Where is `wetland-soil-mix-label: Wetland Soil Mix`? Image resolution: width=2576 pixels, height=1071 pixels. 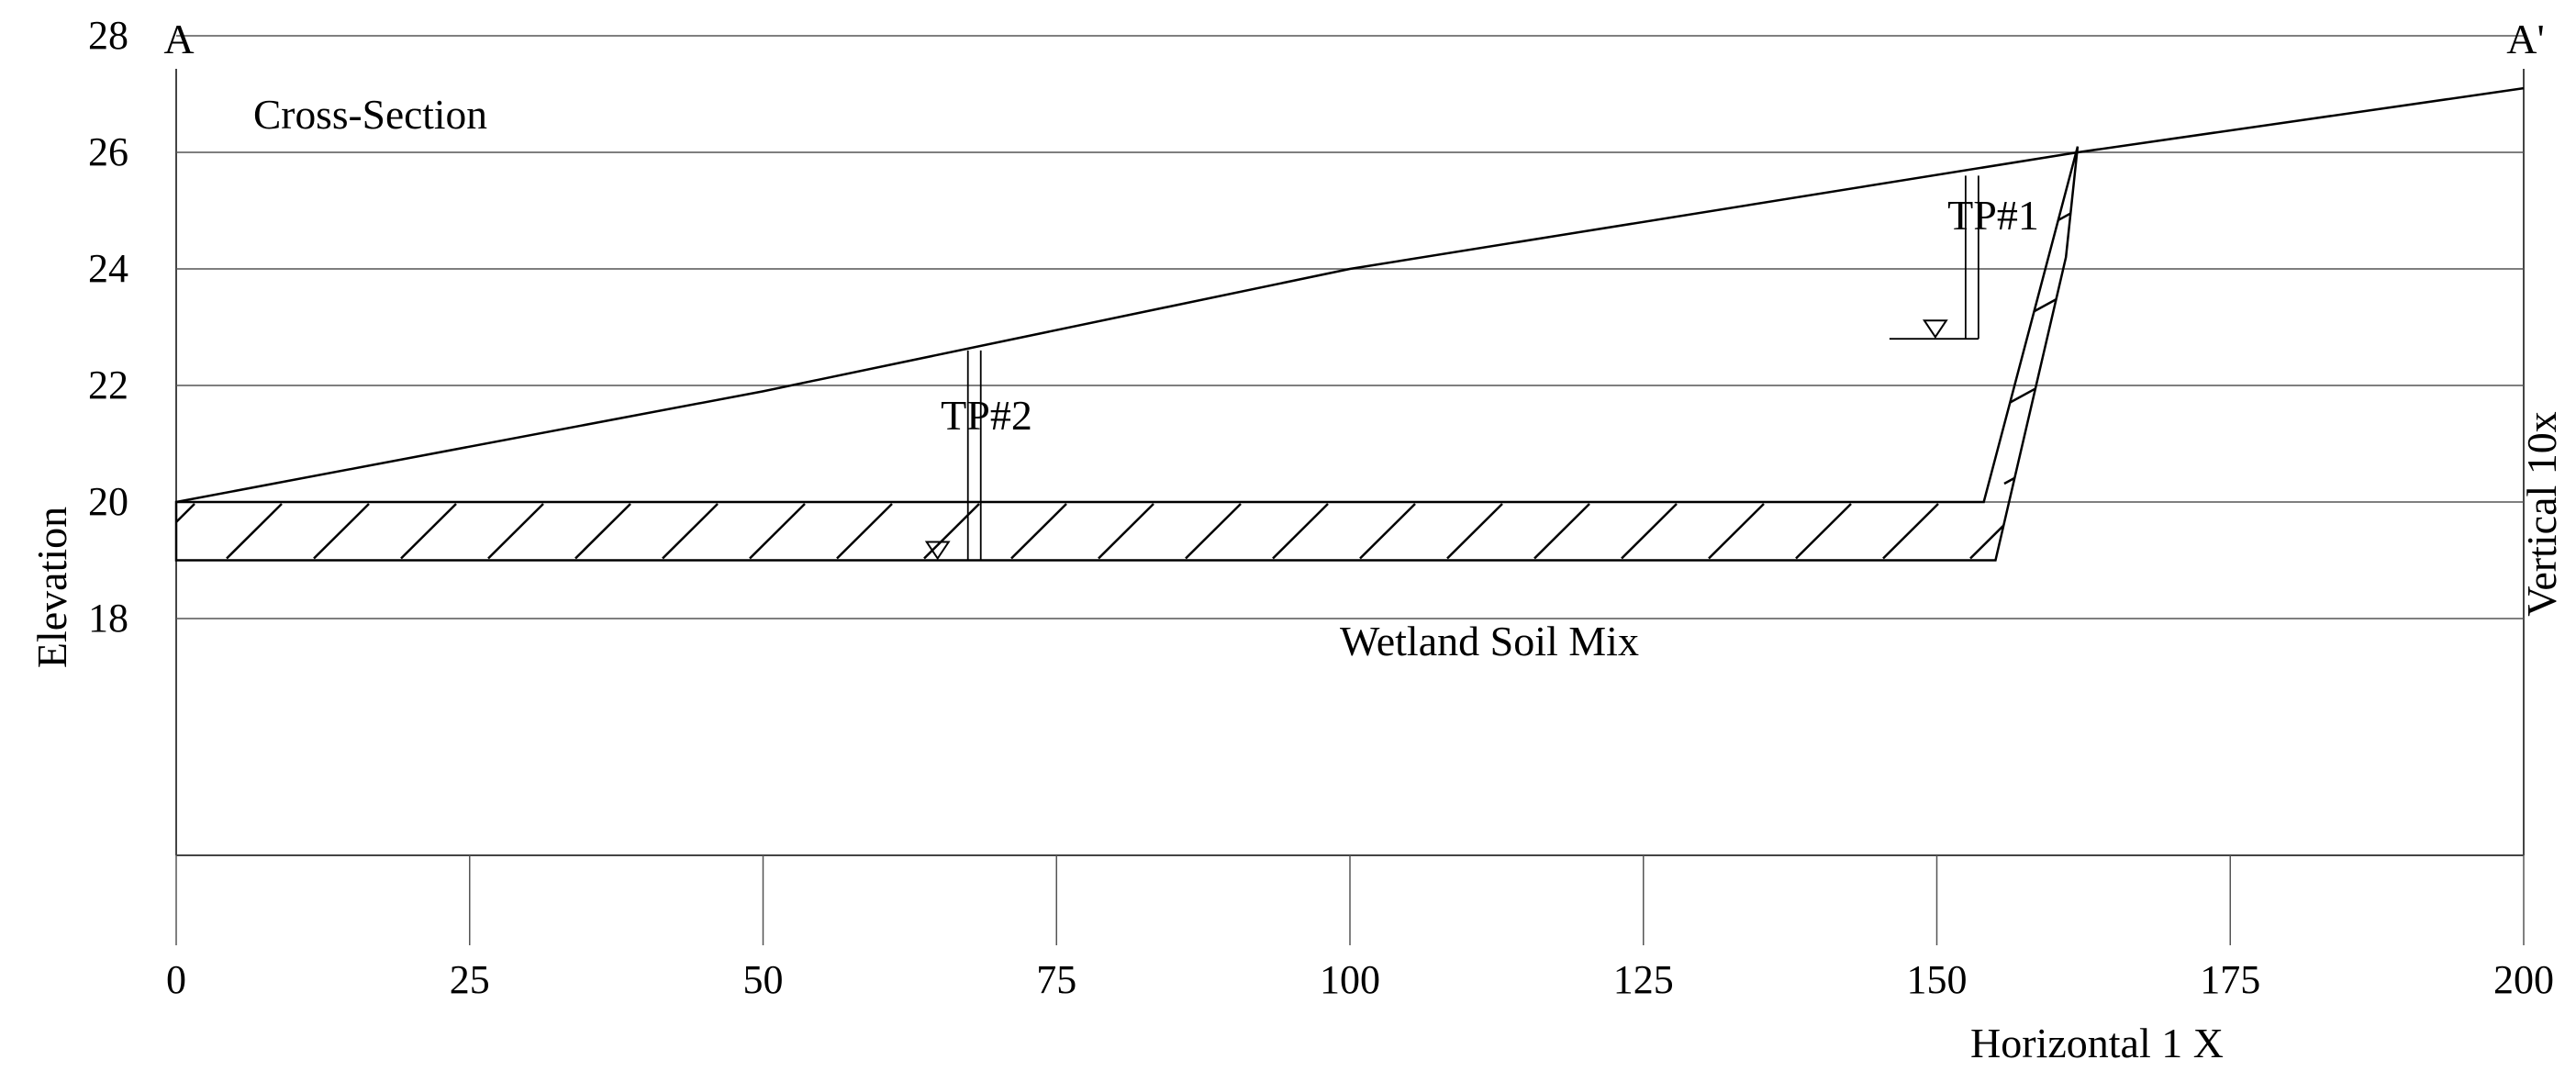 wetland-soil-mix-label: Wetland Soil Mix is located at coordinates (1490, 641).